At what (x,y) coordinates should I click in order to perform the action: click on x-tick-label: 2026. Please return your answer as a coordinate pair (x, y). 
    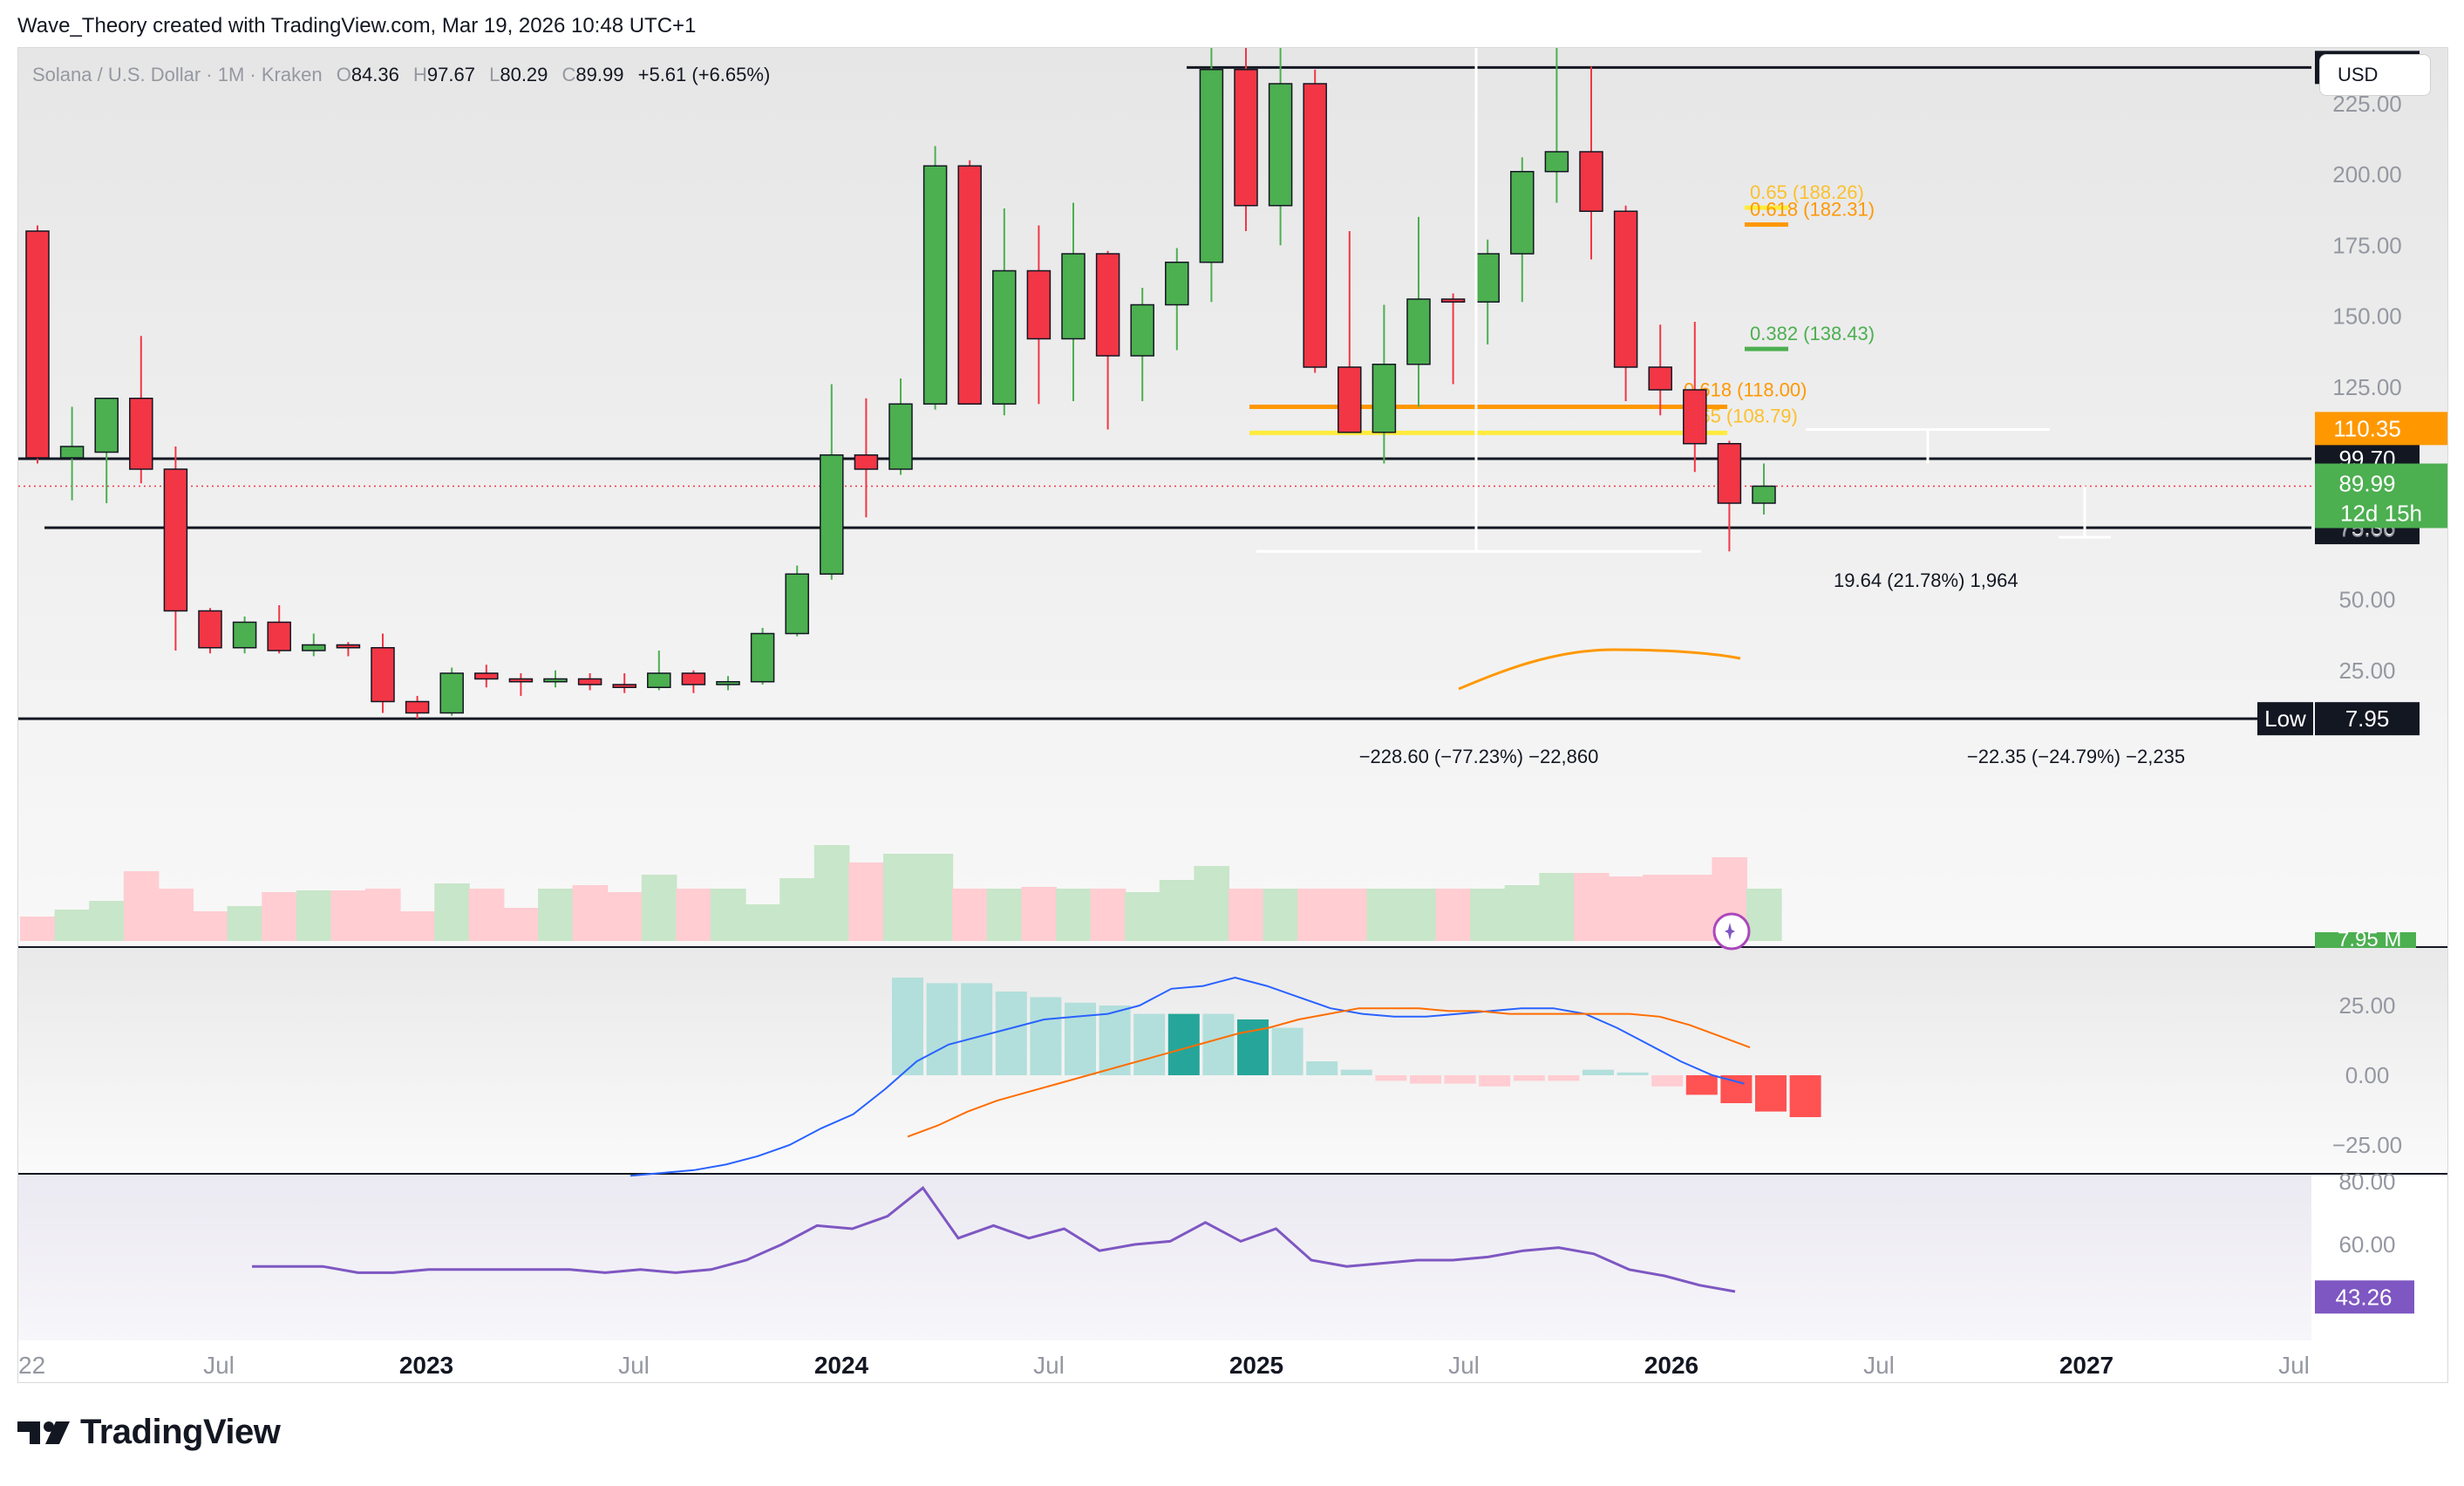
    Looking at the image, I should click on (1671, 1365).